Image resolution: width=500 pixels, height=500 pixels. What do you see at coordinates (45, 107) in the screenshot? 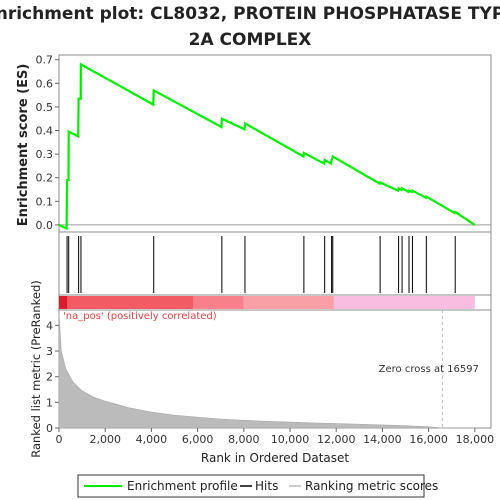
I see `es-tick-label: 0.5` at bounding box center [45, 107].